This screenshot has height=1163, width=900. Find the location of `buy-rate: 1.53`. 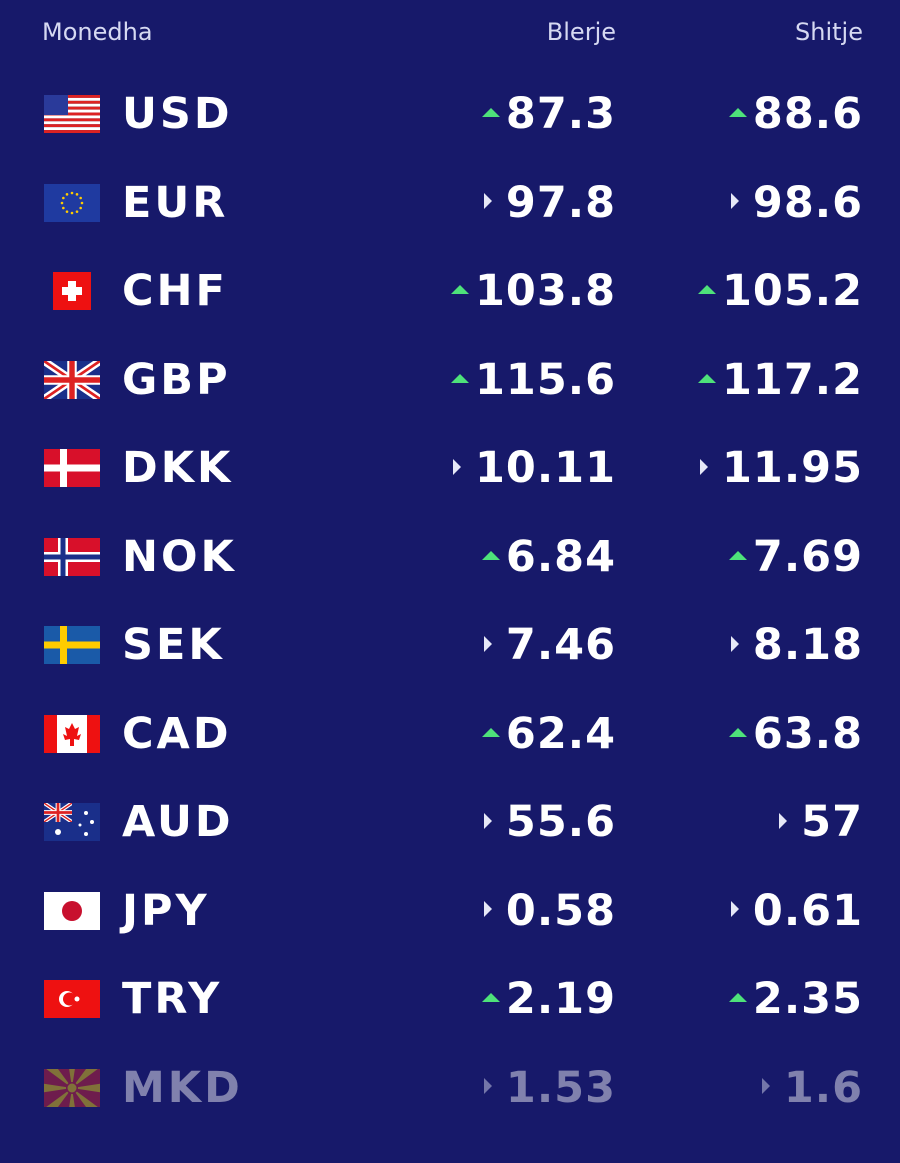

buy-rate: 1.53 is located at coordinates (547, 1088).